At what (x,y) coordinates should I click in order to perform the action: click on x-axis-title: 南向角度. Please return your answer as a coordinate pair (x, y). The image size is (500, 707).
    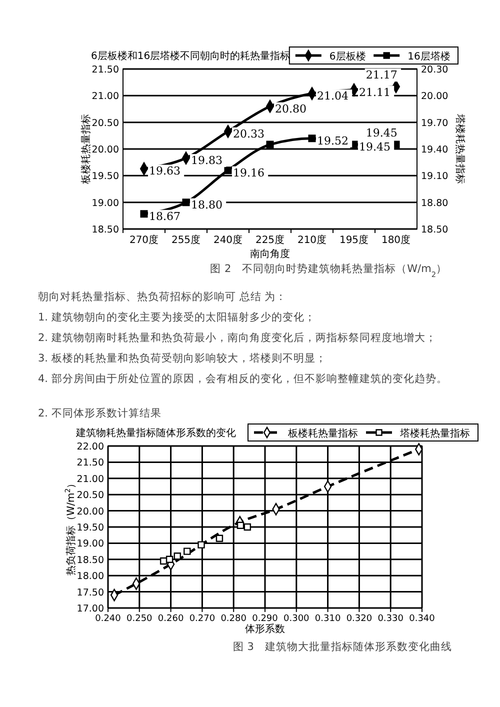
    Looking at the image, I should click on (270, 254).